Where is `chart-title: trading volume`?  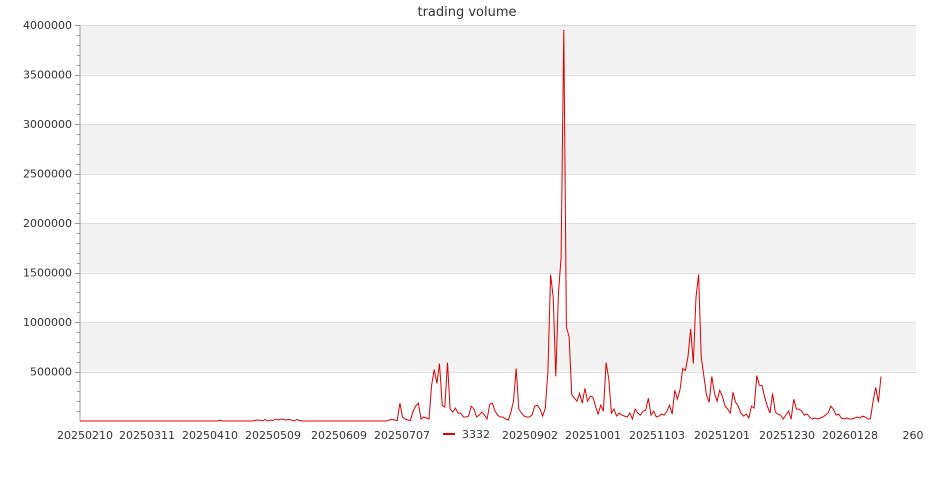 chart-title: trading volume is located at coordinates (466, 12).